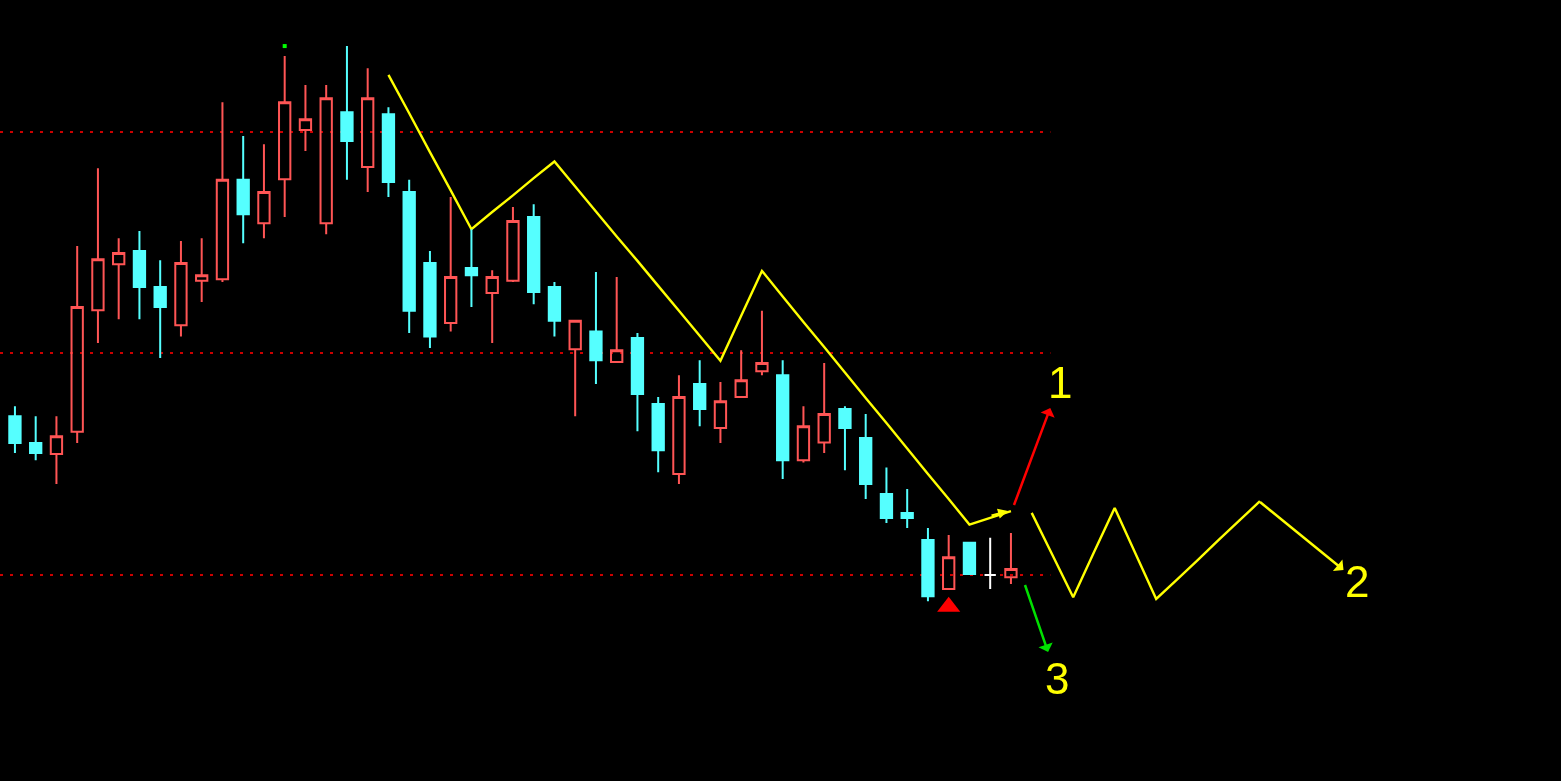  Describe the element at coordinates (1057, 678) in the screenshot. I see `text: 3` at that location.